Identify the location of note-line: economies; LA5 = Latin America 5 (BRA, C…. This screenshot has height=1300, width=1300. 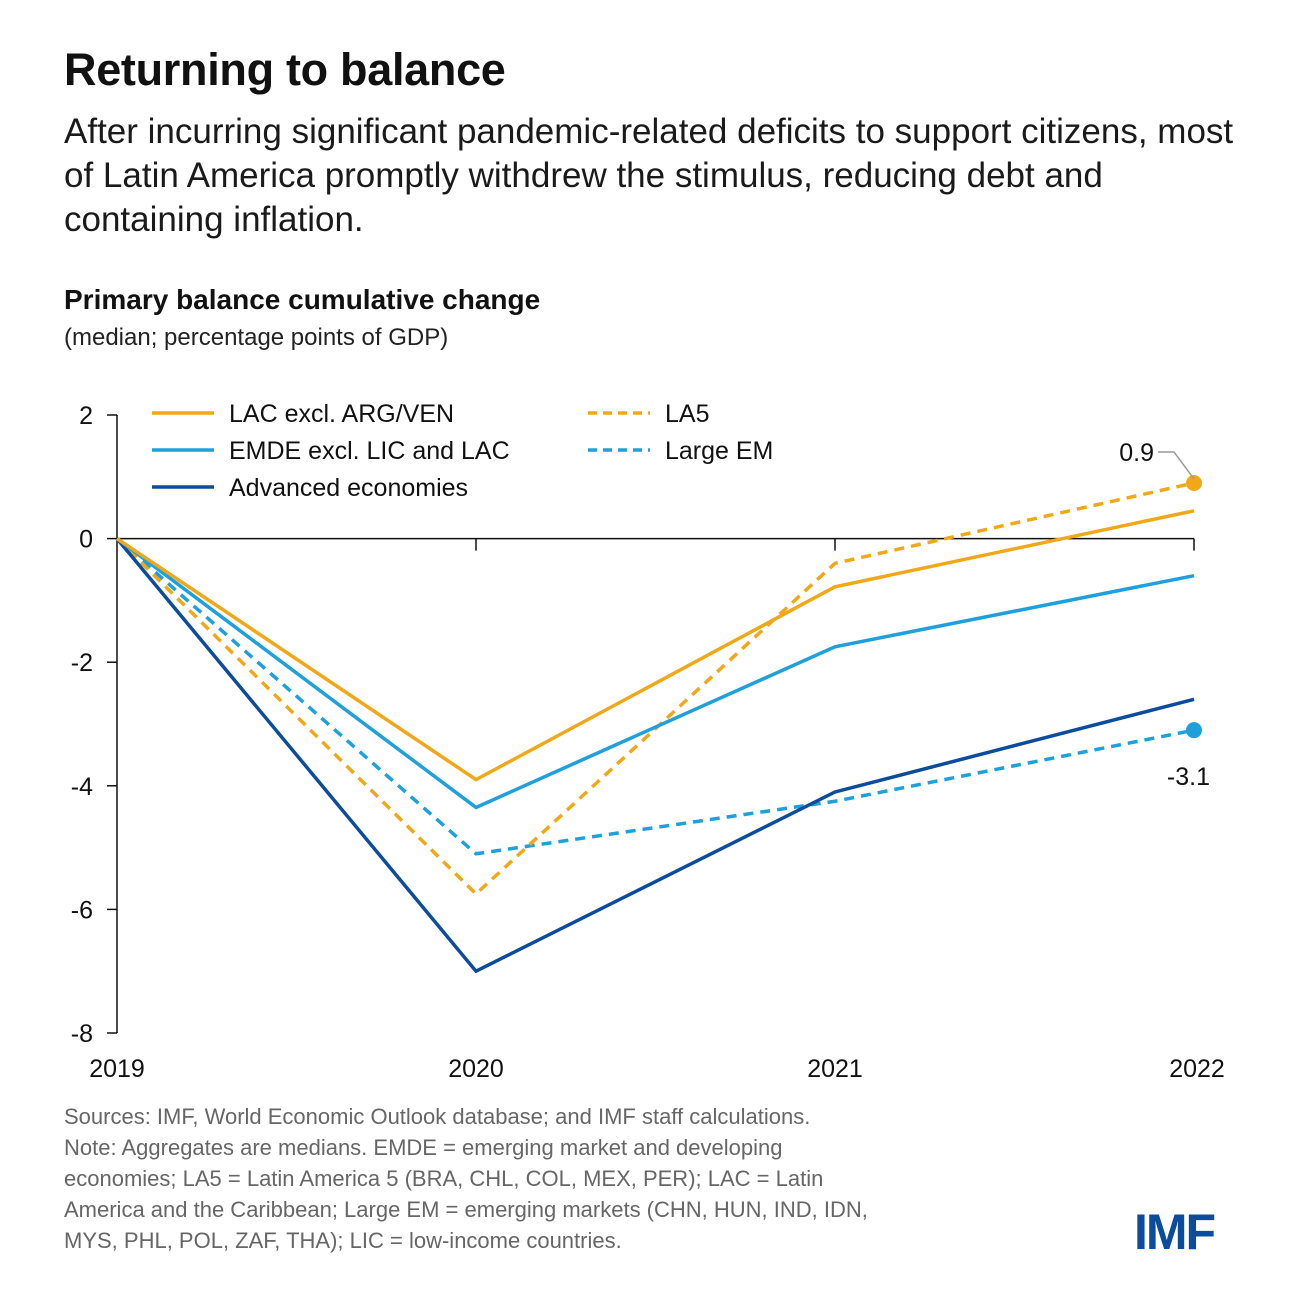
(444, 1178).